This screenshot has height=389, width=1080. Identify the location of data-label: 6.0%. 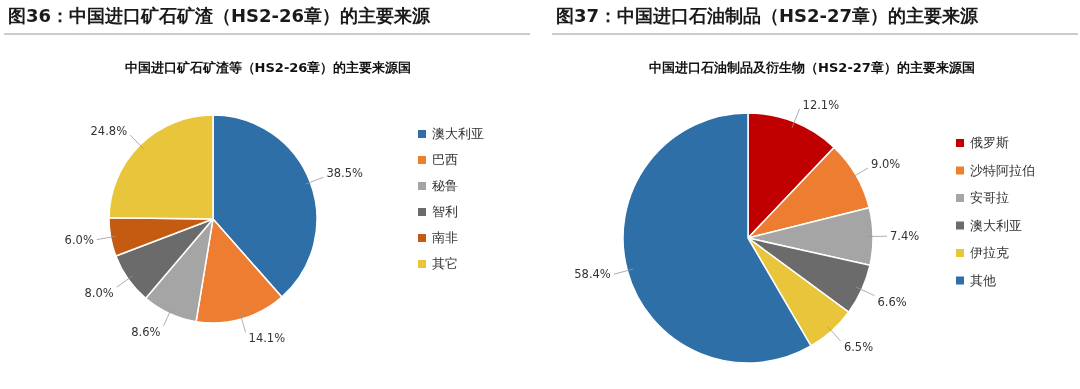
(79, 239).